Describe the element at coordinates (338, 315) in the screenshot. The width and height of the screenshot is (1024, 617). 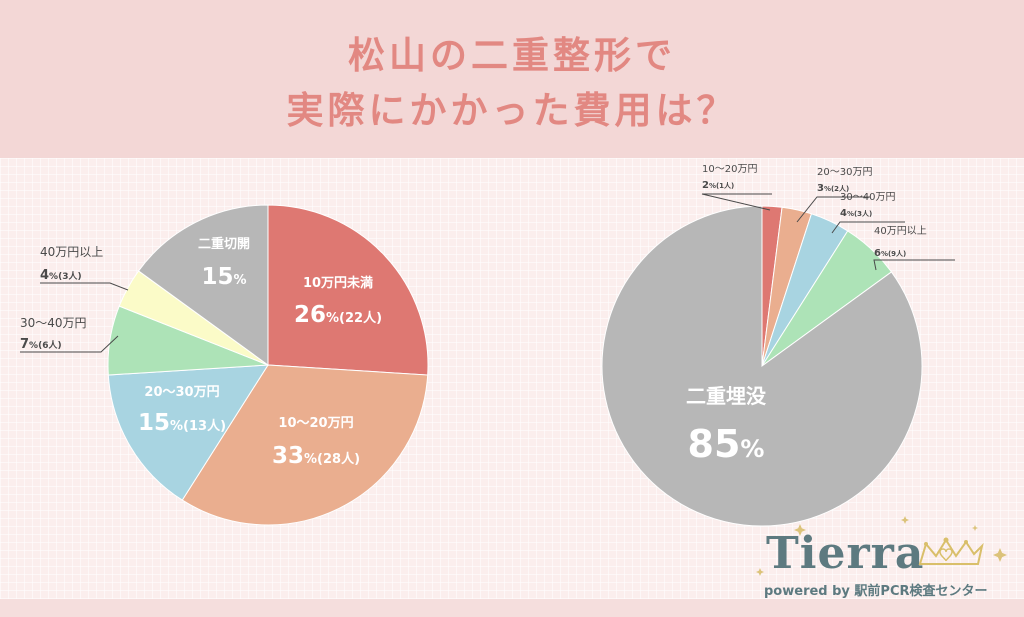
I see `pie1-value-1: 26%(22人)` at that location.